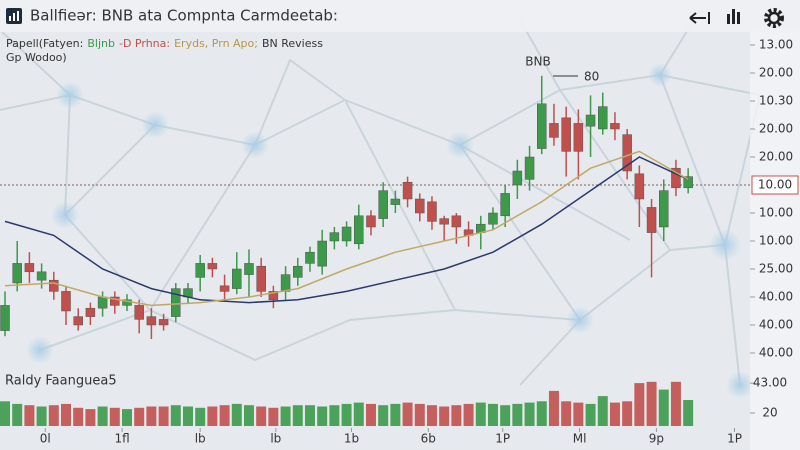 This screenshot has height=450, width=800. Describe the element at coordinates (734, 439) in the screenshot. I see `x-tick-label: 1P` at that location.